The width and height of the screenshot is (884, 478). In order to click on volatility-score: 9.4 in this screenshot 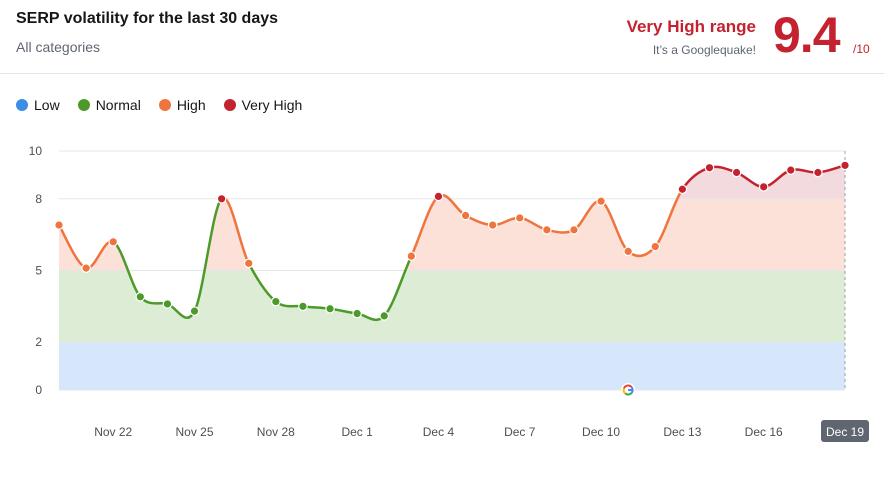, I will do `click(807, 35)`.